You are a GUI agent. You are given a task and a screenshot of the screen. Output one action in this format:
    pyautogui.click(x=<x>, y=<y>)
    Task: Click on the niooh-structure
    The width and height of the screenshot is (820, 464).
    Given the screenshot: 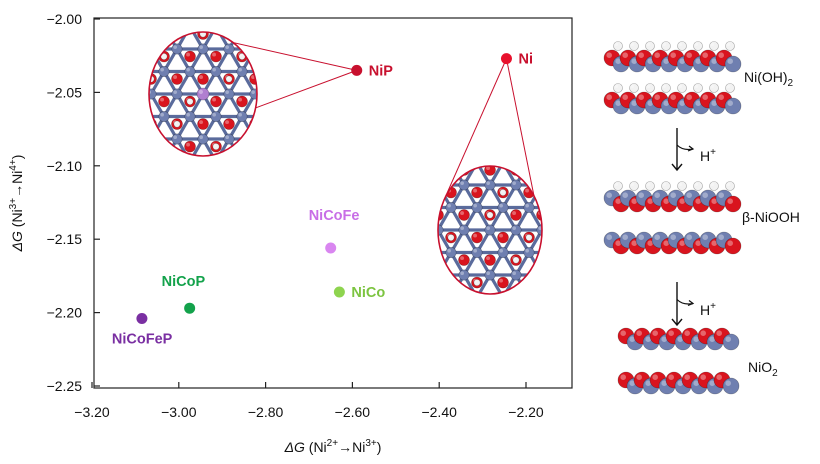 What is the action you would take?
    pyautogui.click(x=672, y=218)
    